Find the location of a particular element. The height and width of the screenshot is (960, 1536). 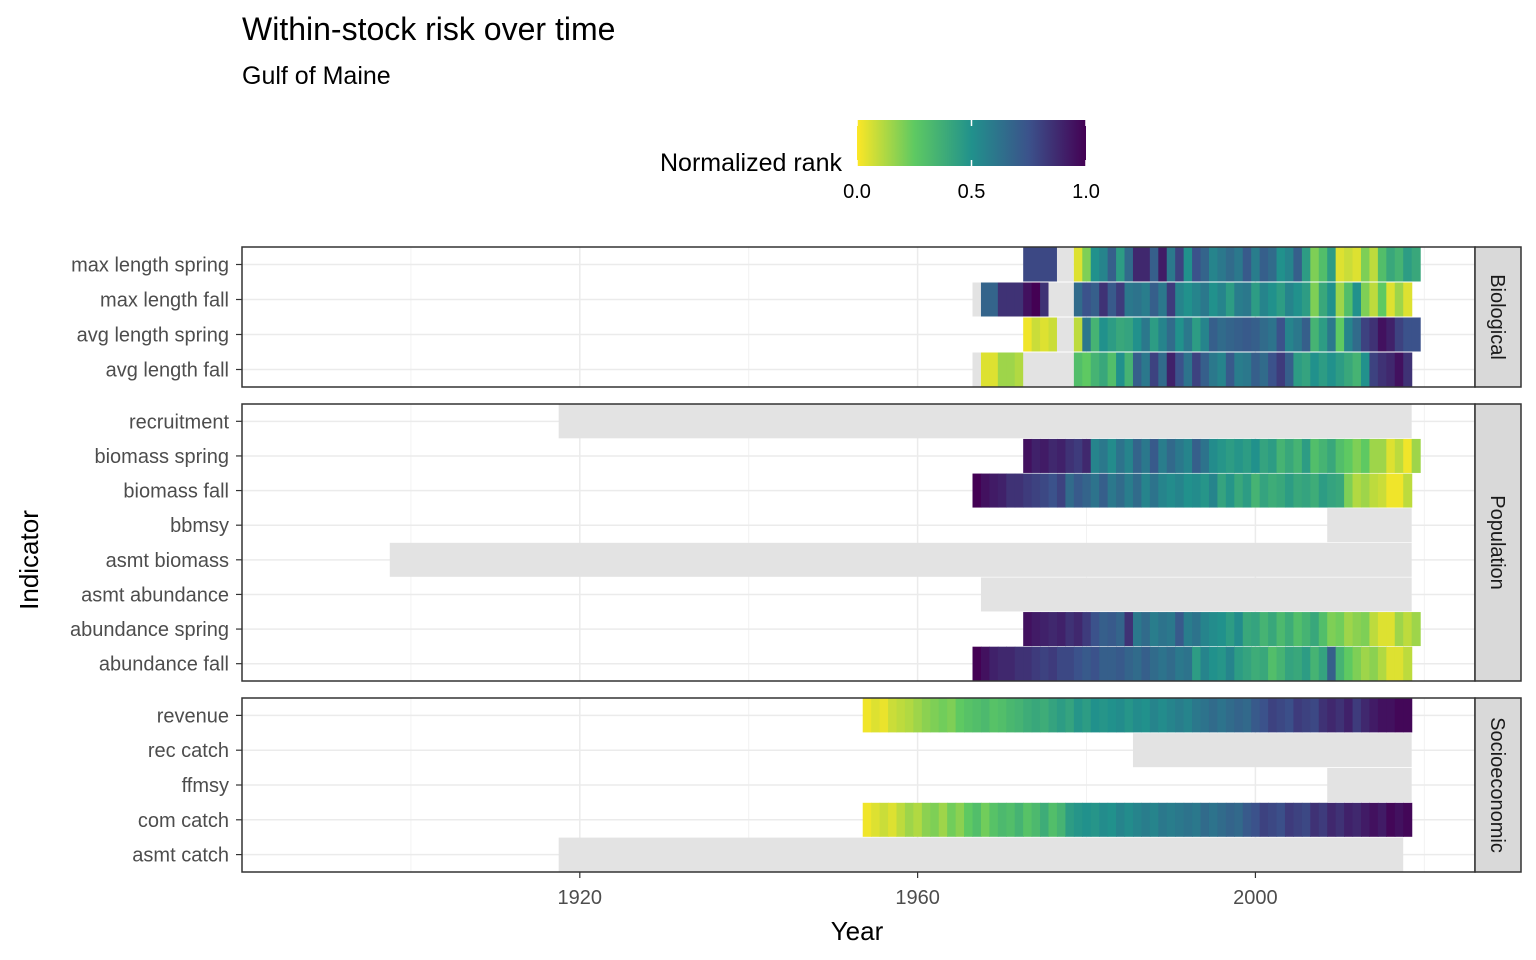

legend-tick-label: 0.0 is located at coordinates (857, 192).